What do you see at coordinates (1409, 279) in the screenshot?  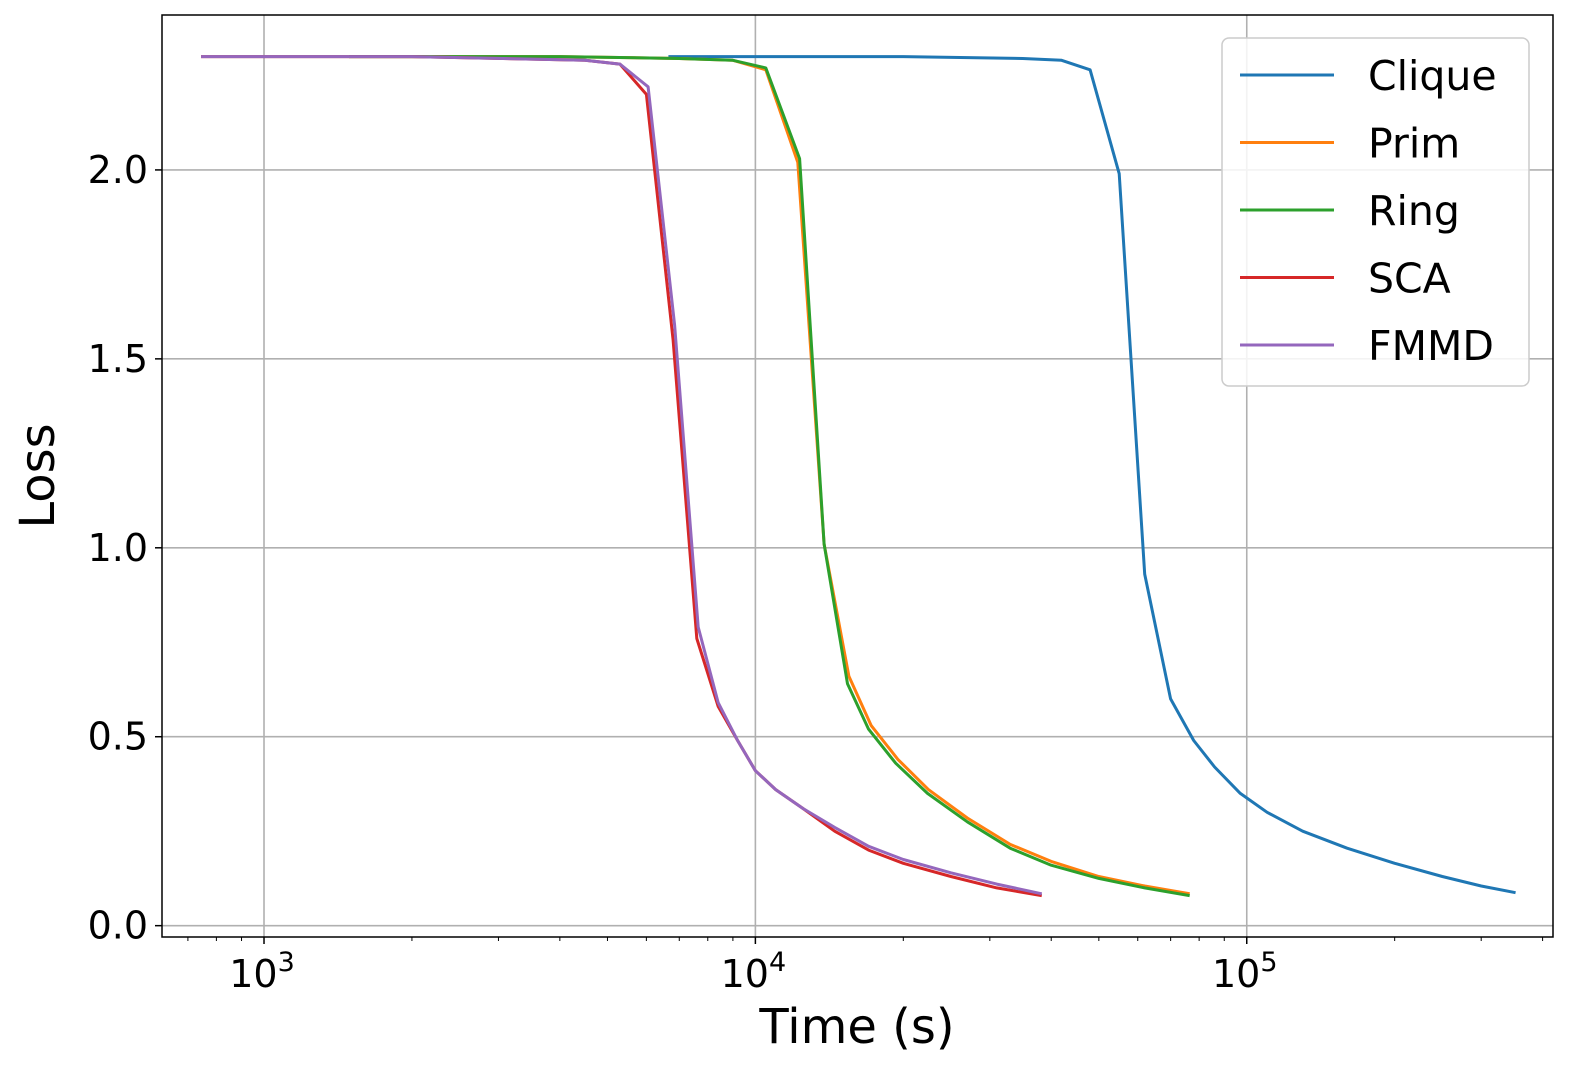 I see `legend-label-sca: SCA` at bounding box center [1409, 279].